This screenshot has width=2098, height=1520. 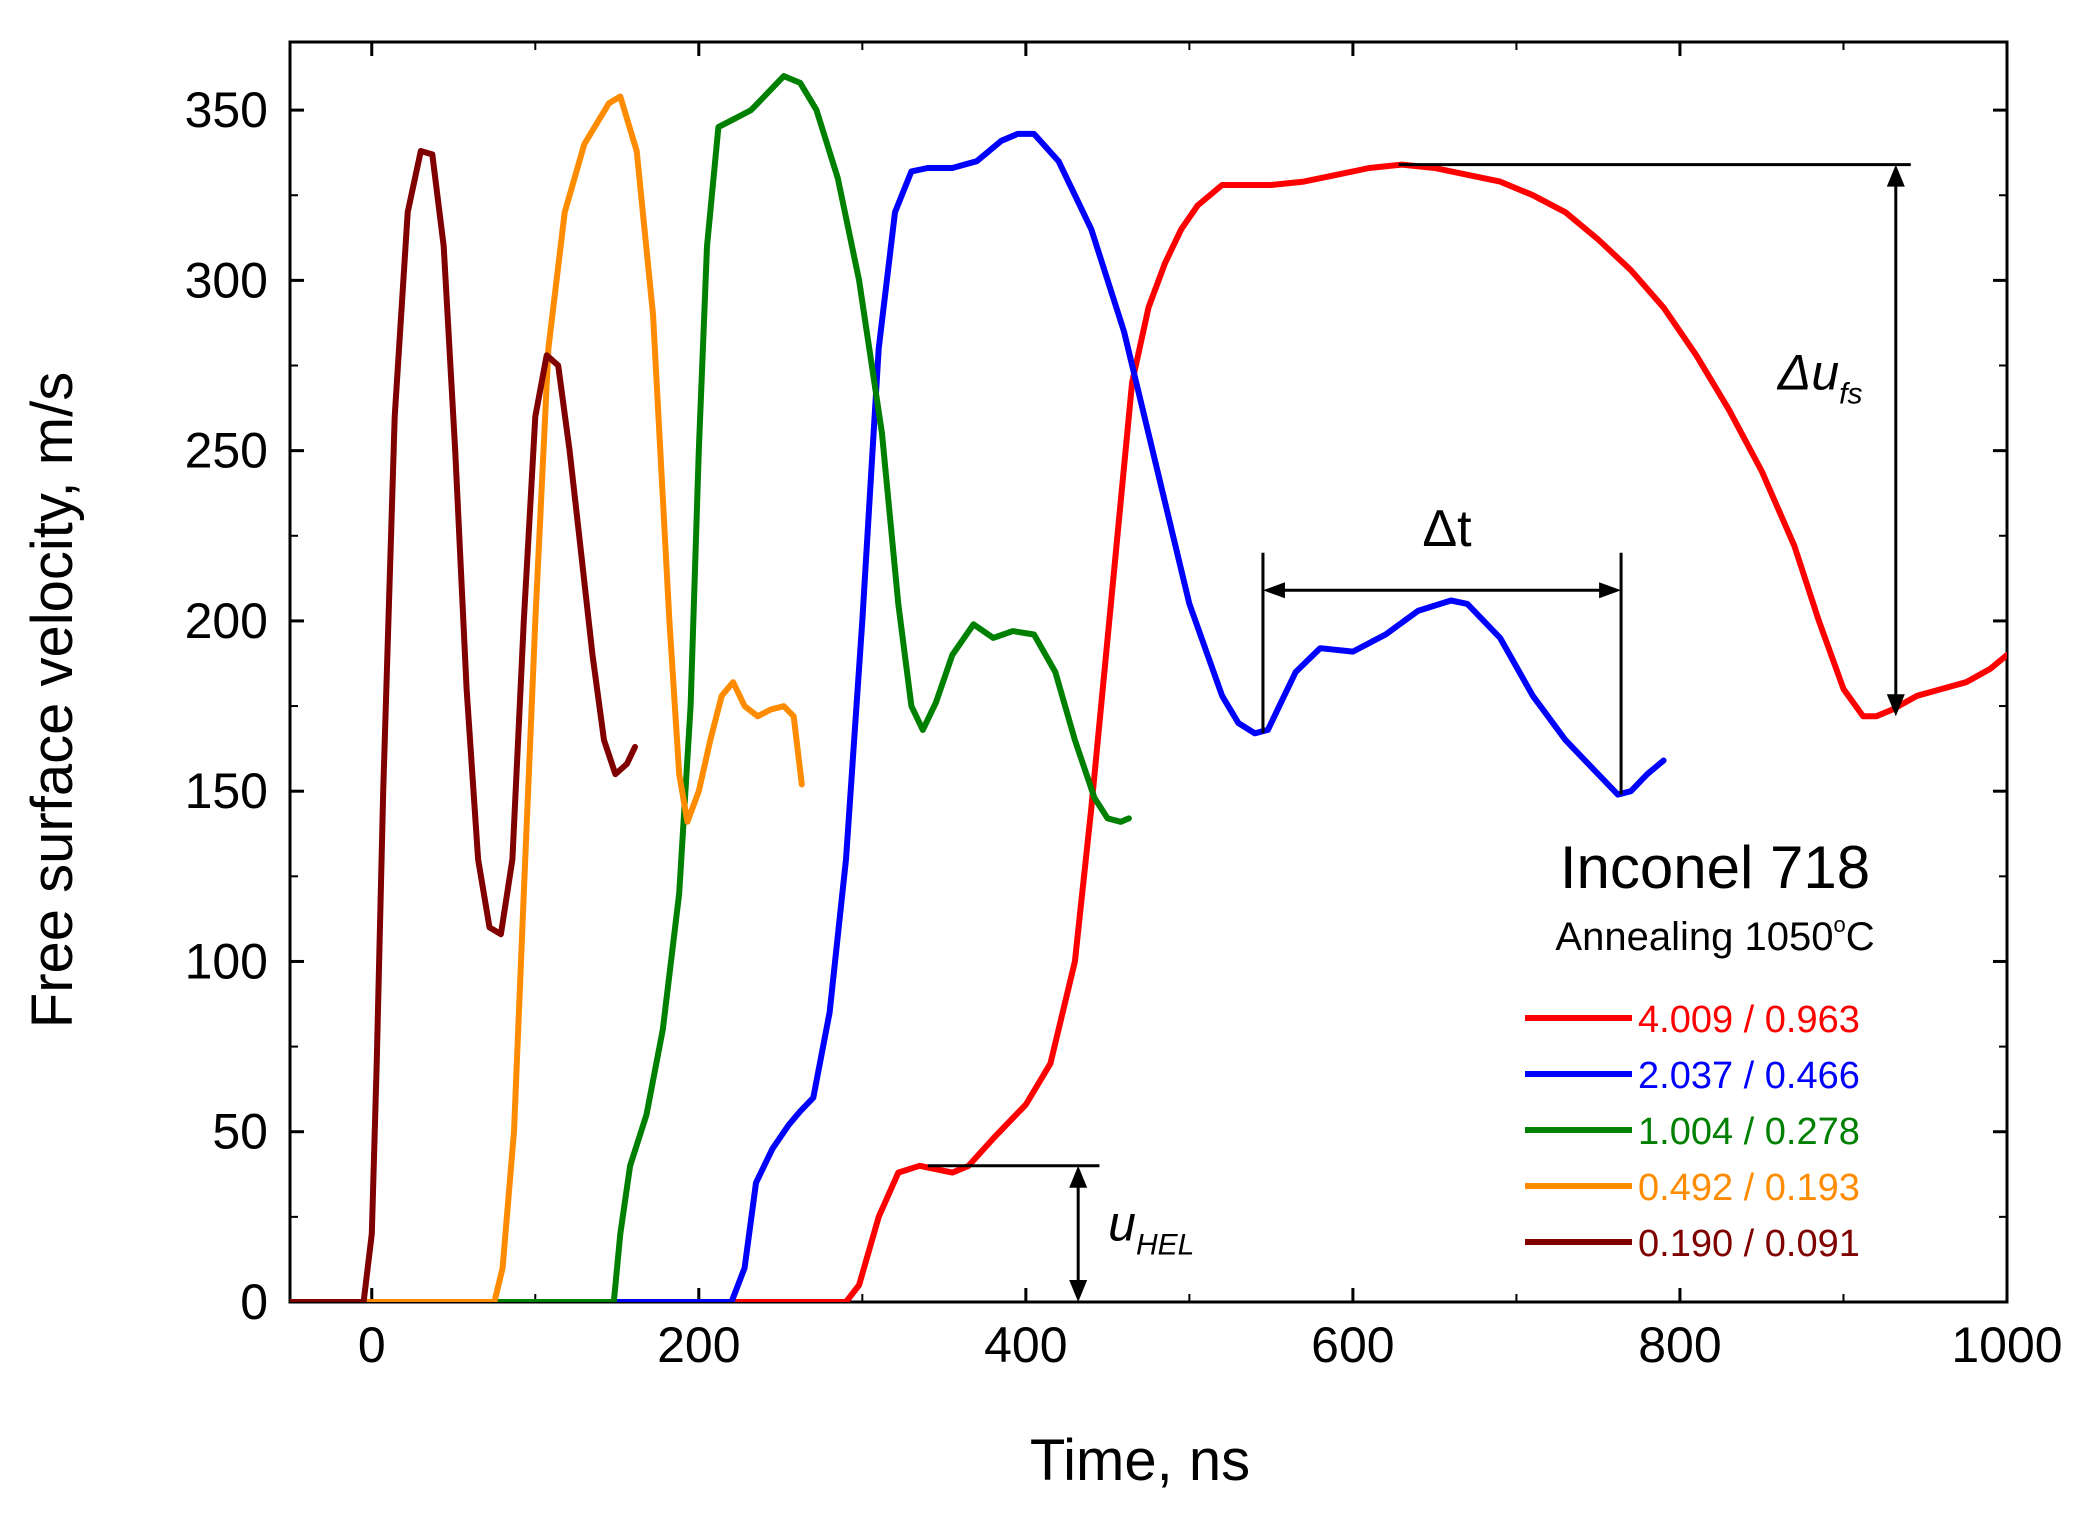 I want to click on x-tick-label: 600, so click(x=1352, y=1345).